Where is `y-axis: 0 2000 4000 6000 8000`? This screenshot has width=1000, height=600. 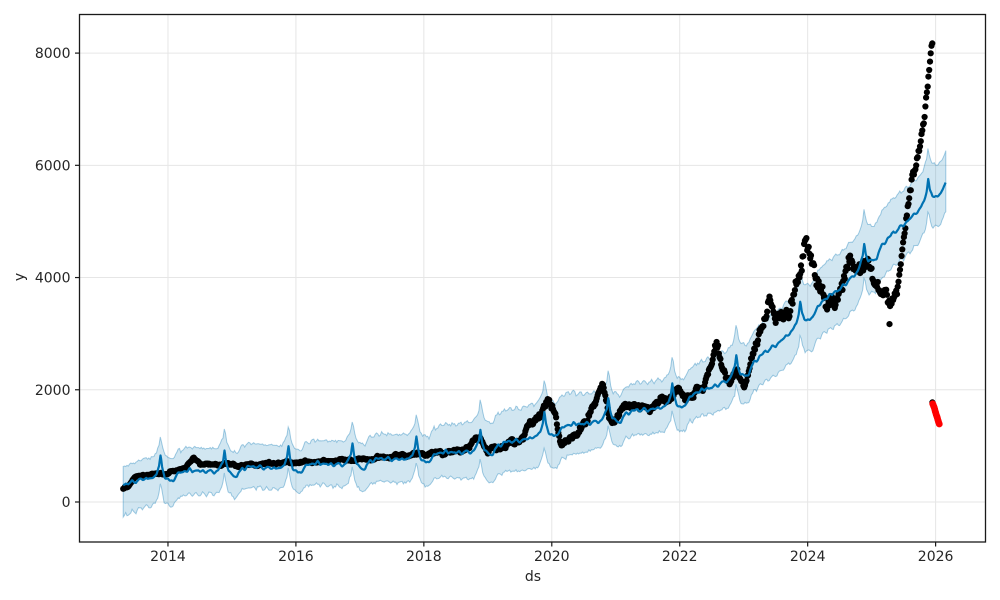 y-axis: 0 2000 4000 6000 8000 is located at coordinates (57, 278).